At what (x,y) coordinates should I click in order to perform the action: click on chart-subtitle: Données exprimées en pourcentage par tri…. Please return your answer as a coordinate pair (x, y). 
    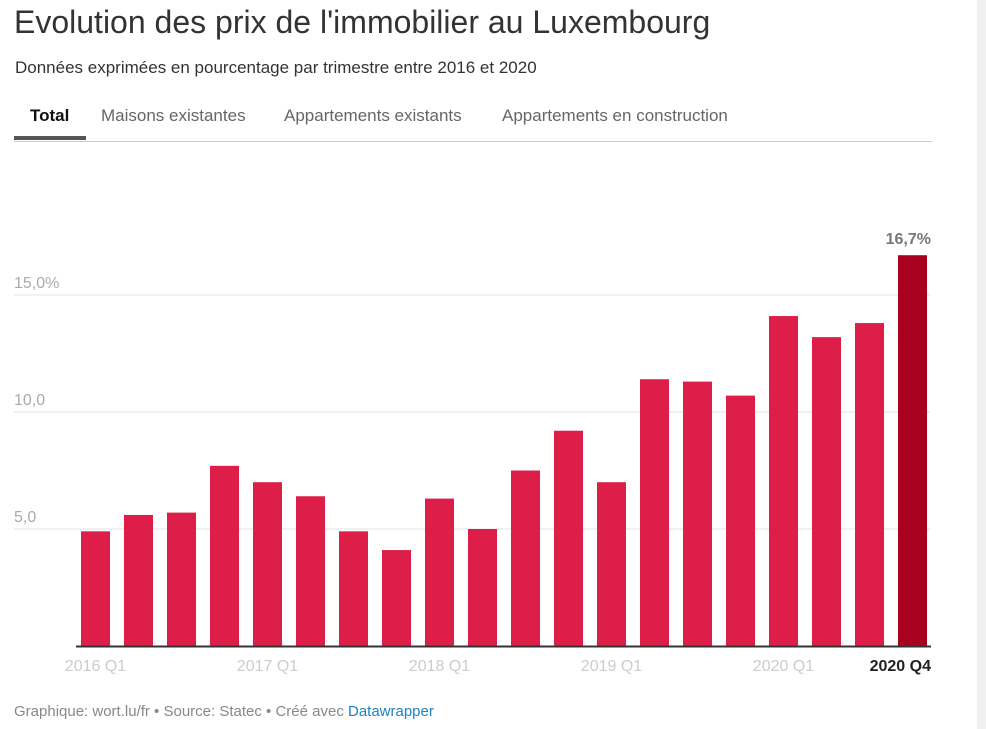
    Looking at the image, I should click on (276, 67).